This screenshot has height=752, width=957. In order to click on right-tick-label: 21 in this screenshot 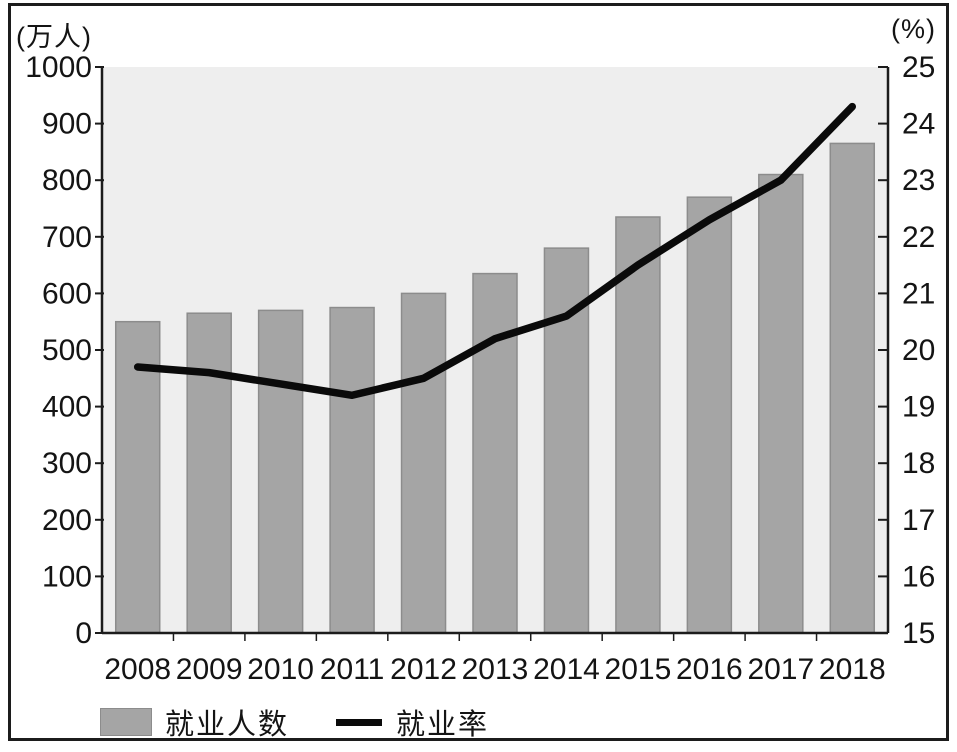, I will do `click(918, 293)`.